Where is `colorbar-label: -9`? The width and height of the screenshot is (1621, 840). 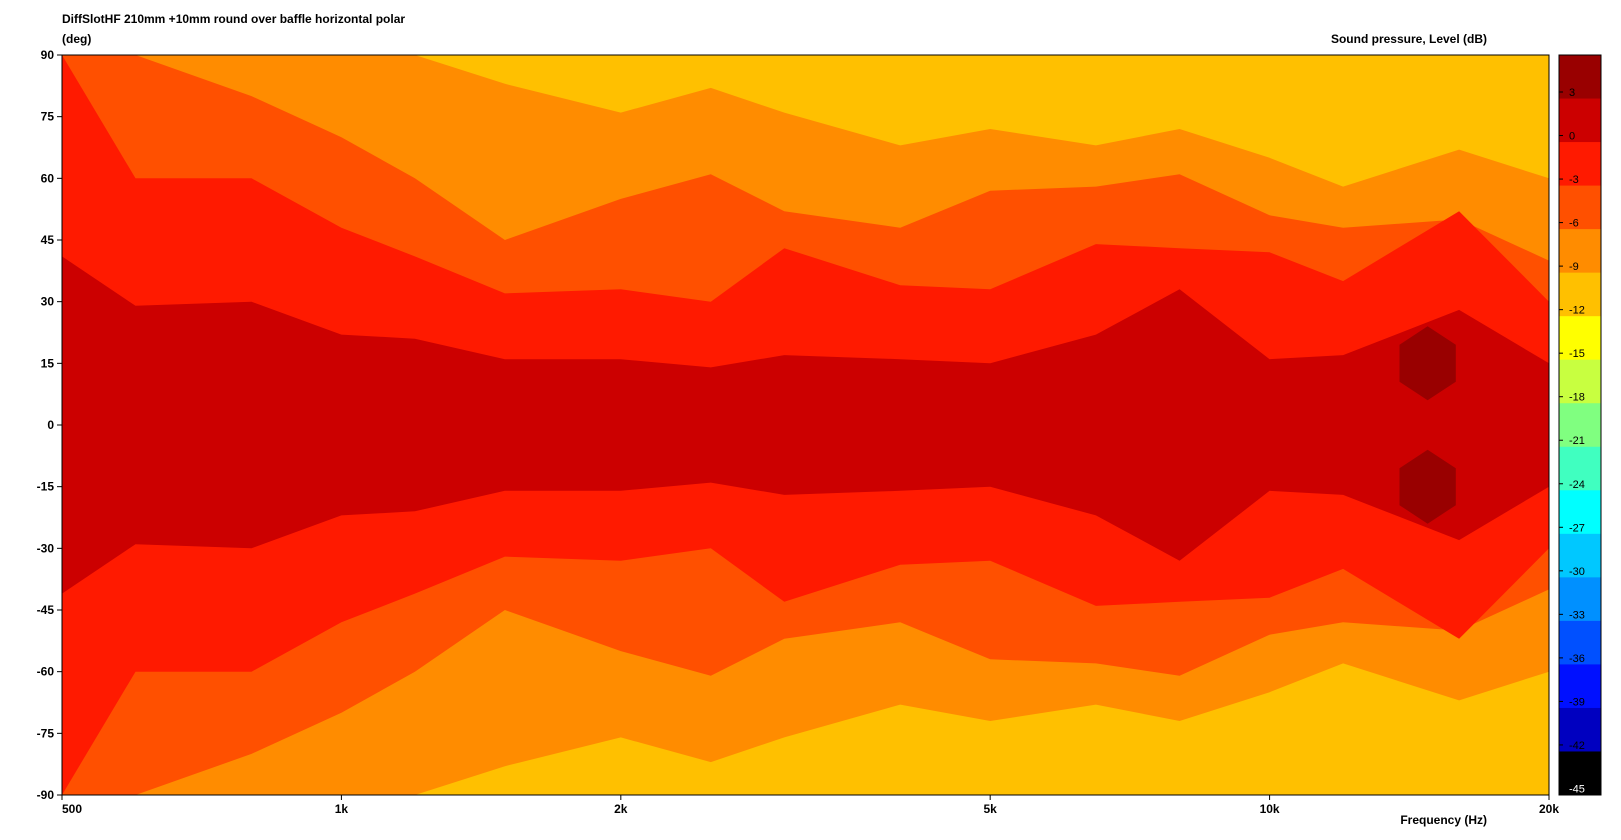
colorbar-label: -9 is located at coordinates (1574, 267).